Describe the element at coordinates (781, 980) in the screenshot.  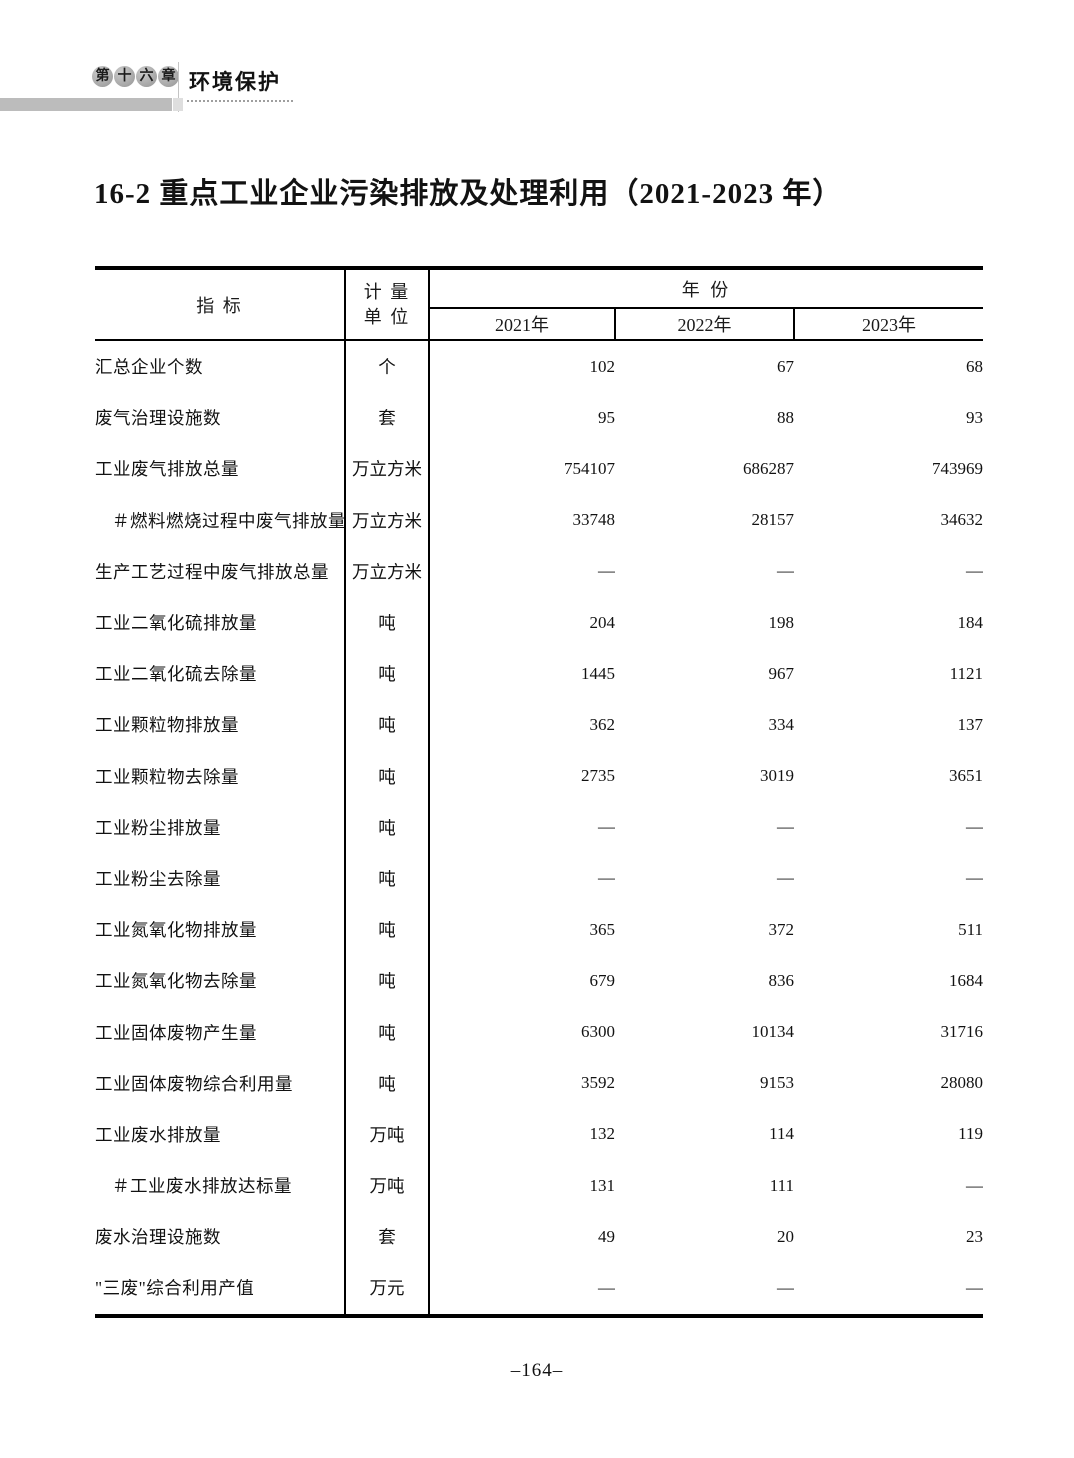
I see `value-cell-2022: 836` at that location.